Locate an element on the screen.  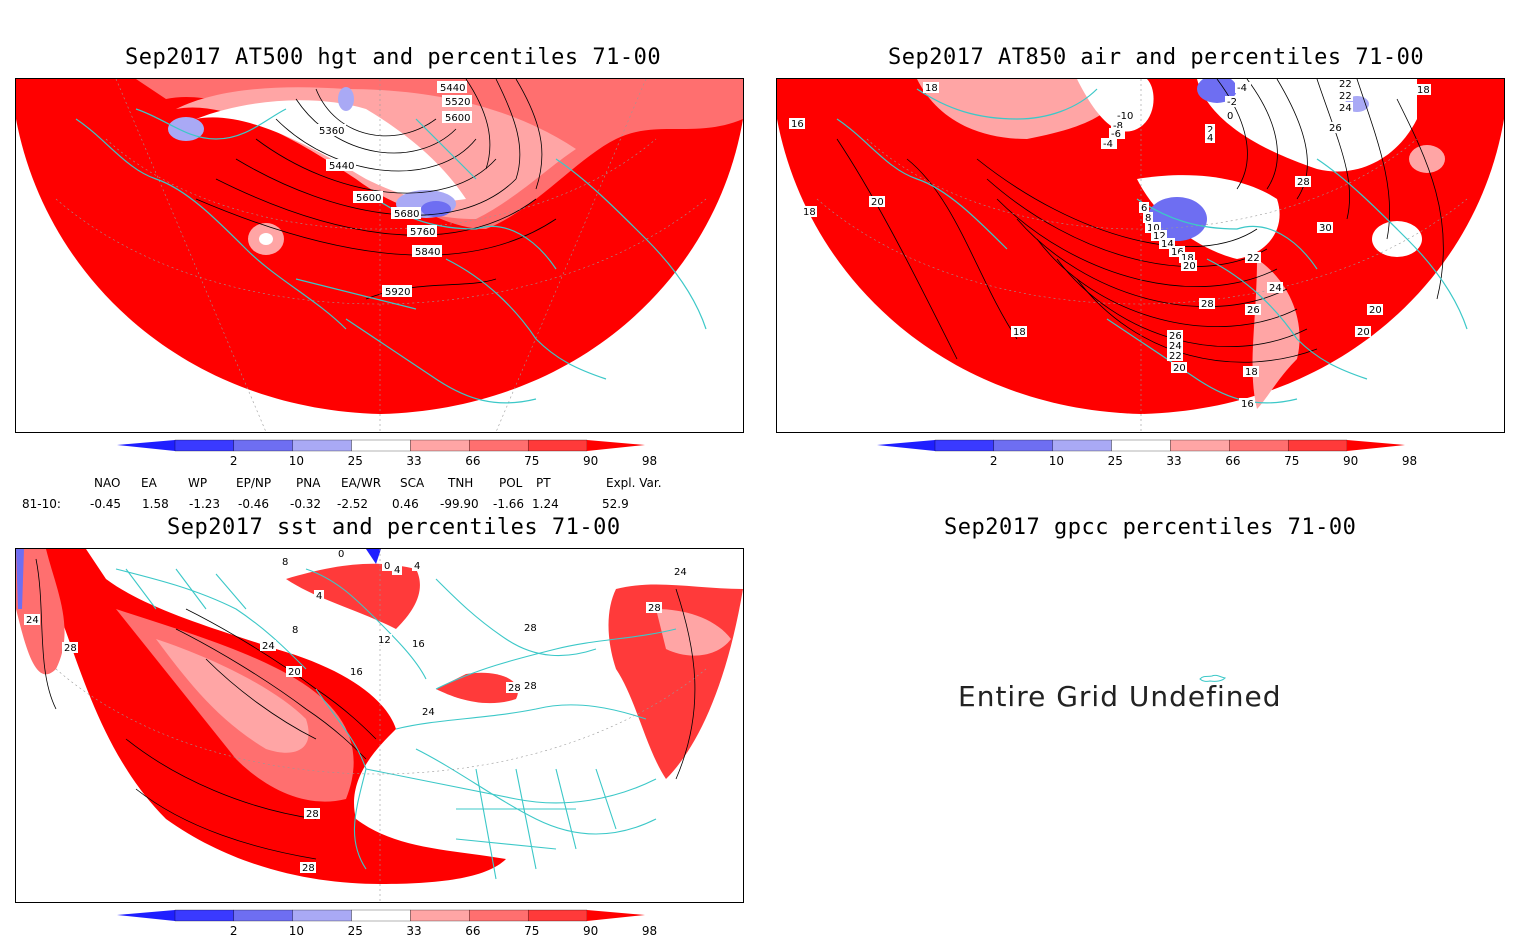
index-header: NAO is located at coordinates (107, 483).